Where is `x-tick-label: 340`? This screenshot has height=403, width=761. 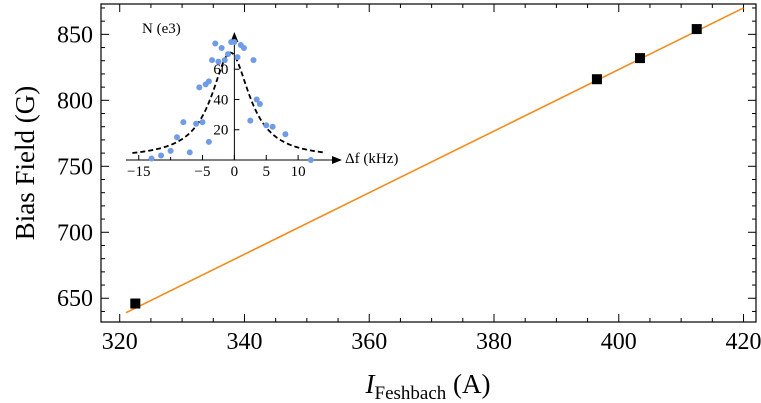 x-tick-label: 340 is located at coordinates (244, 342).